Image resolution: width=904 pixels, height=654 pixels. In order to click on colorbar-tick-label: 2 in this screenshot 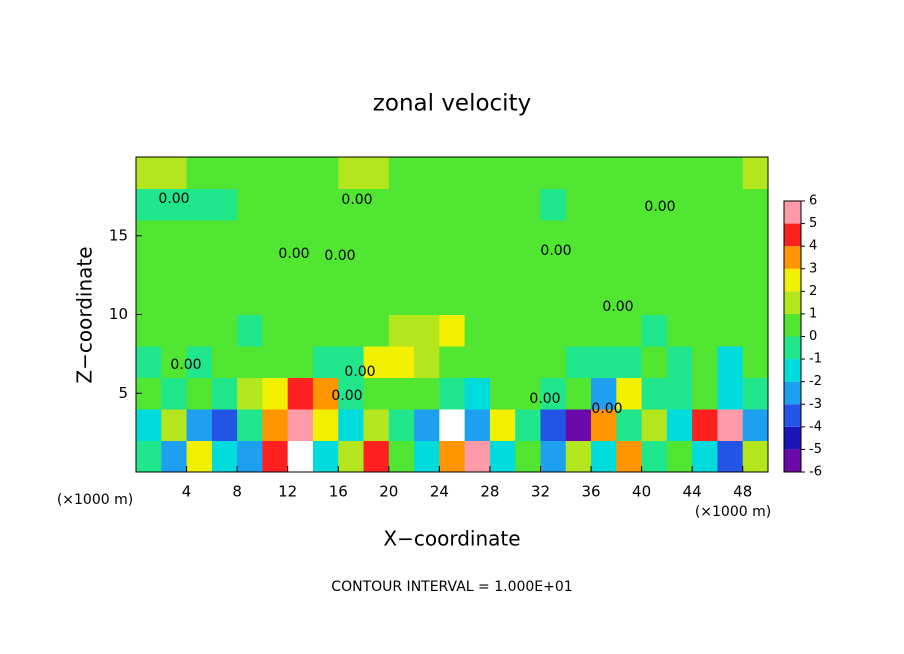, I will do `click(813, 291)`.